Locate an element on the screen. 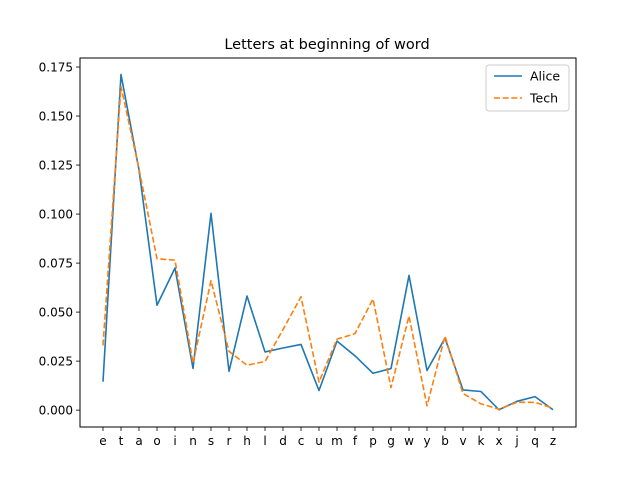 The height and width of the screenshot is (484, 640). y-tick-label: 0.150 is located at coordinates (56, 116).